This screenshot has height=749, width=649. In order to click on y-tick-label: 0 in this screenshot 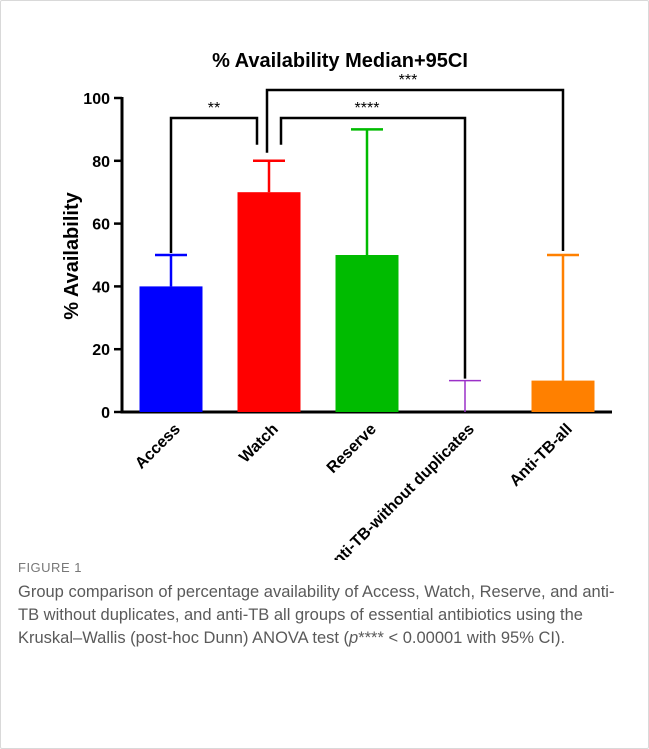, I will do `click(105, 413)`.